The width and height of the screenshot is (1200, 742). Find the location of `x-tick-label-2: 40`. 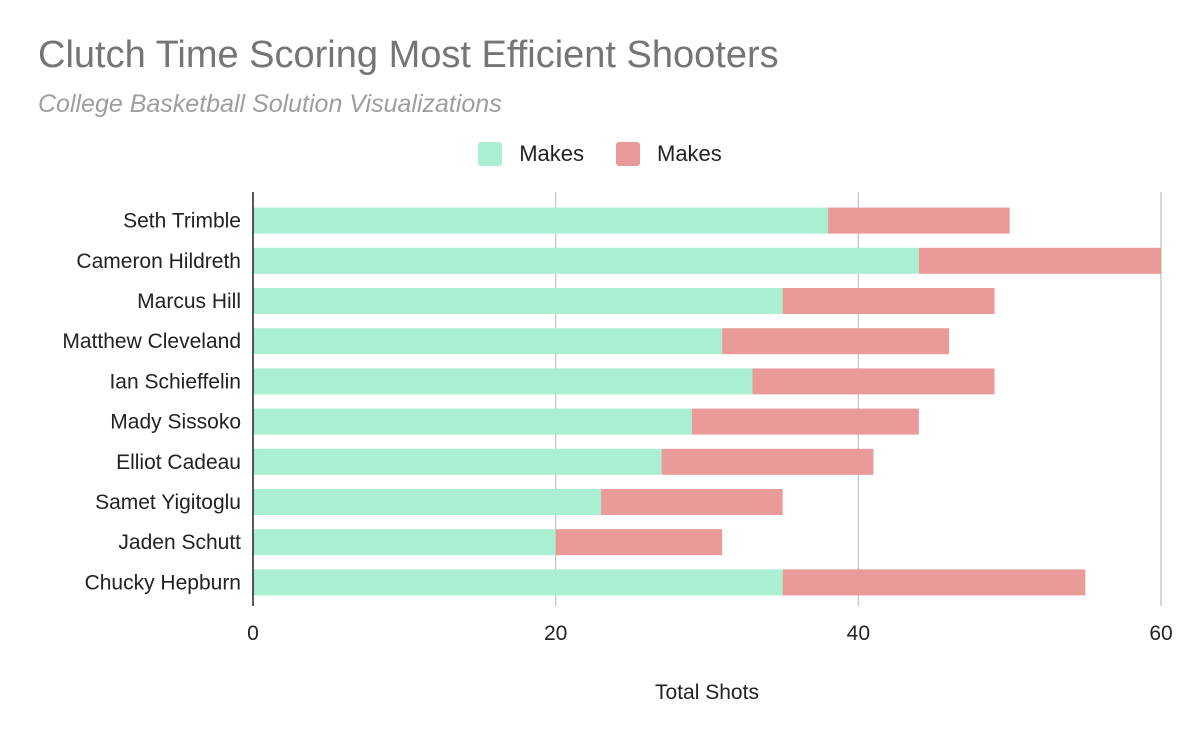

x-tick-label-2: 40 is located at coordinates (858, 633).